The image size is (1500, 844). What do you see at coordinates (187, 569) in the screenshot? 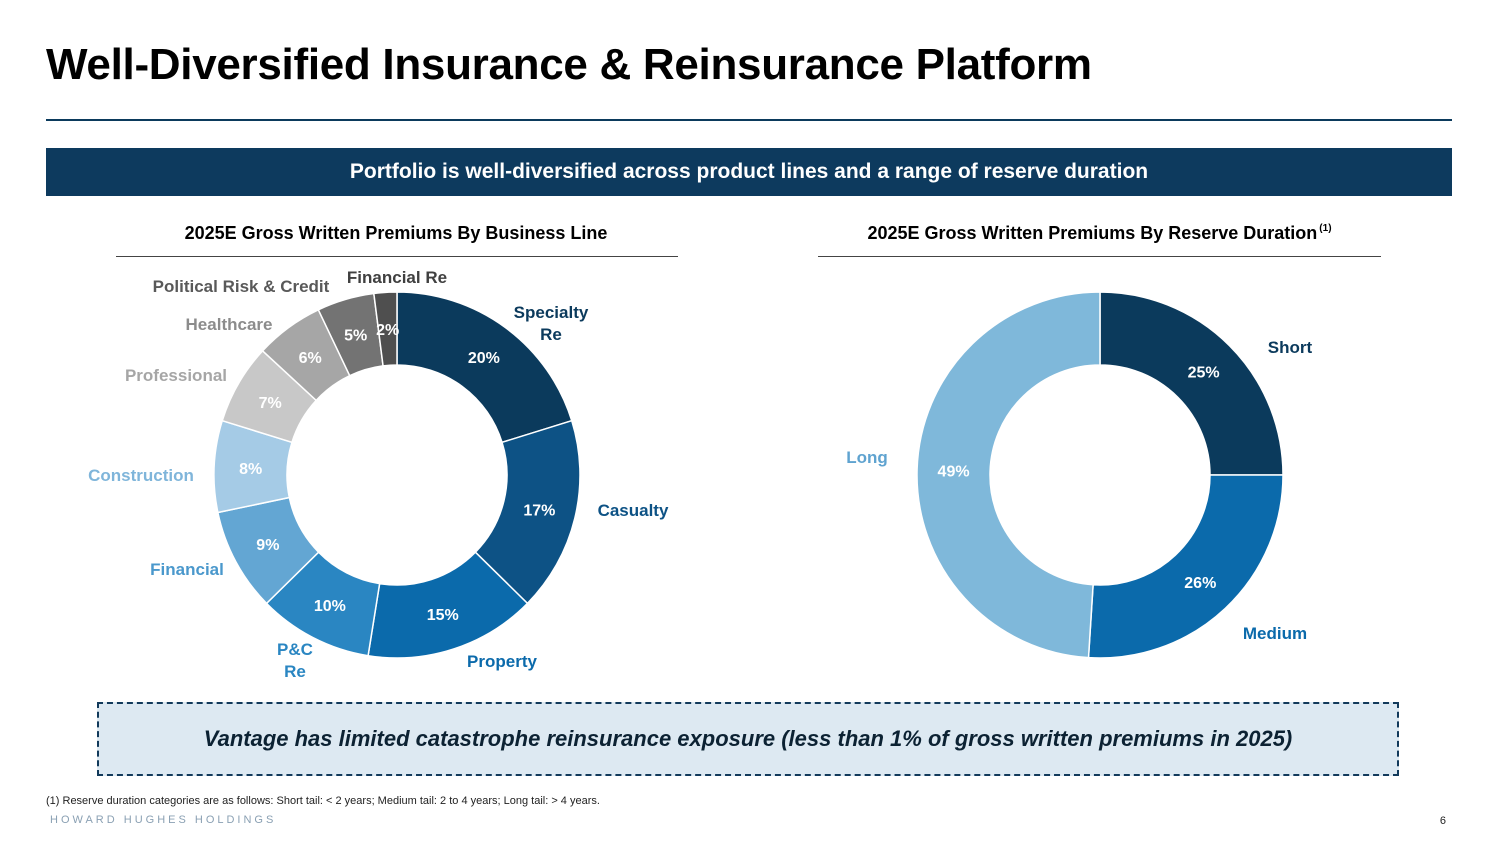
I see `category-label-financial: Financial` at bounding box center [187, 569].